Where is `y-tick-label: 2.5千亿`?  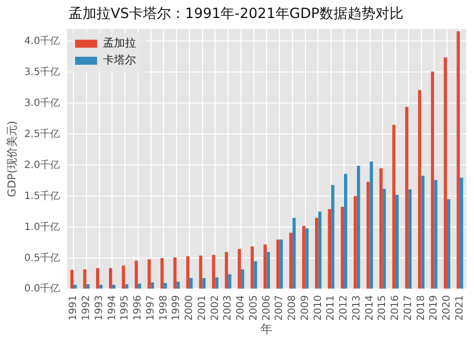 y-tick-label: 2.5千亿 is located at coordinates (42, 134).